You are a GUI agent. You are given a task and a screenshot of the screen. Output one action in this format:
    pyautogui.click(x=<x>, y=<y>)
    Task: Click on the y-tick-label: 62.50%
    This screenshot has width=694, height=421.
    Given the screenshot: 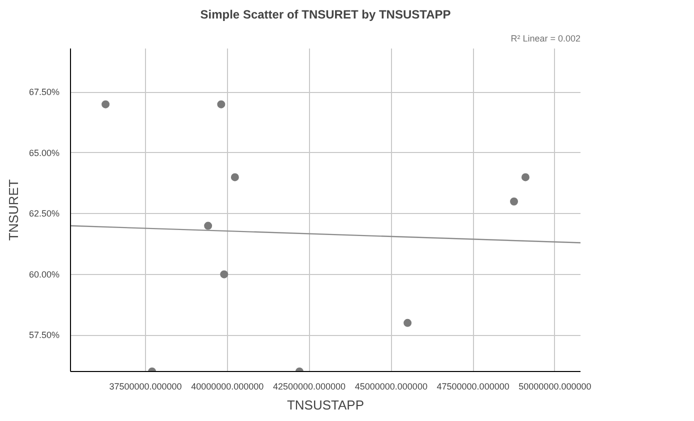 What is the action you would take?
    pyautogui.click(x=44, y=213)
    